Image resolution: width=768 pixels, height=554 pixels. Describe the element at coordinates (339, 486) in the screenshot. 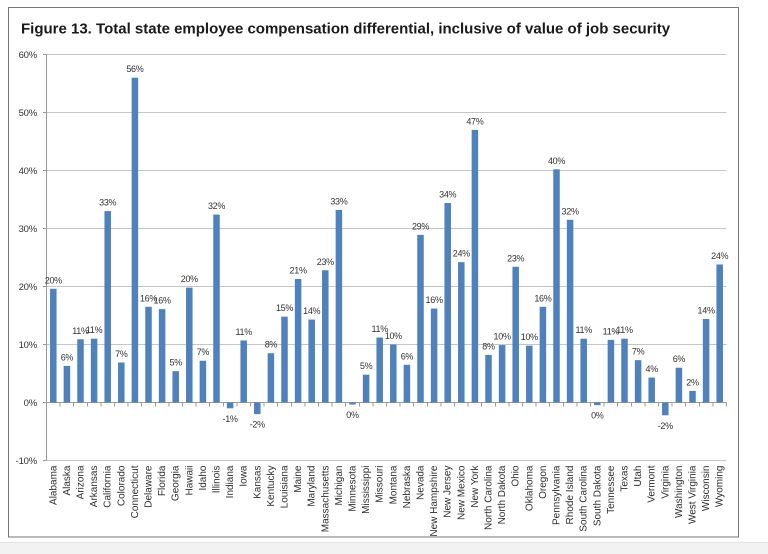

I see `svg-text: Michigan` at that location.